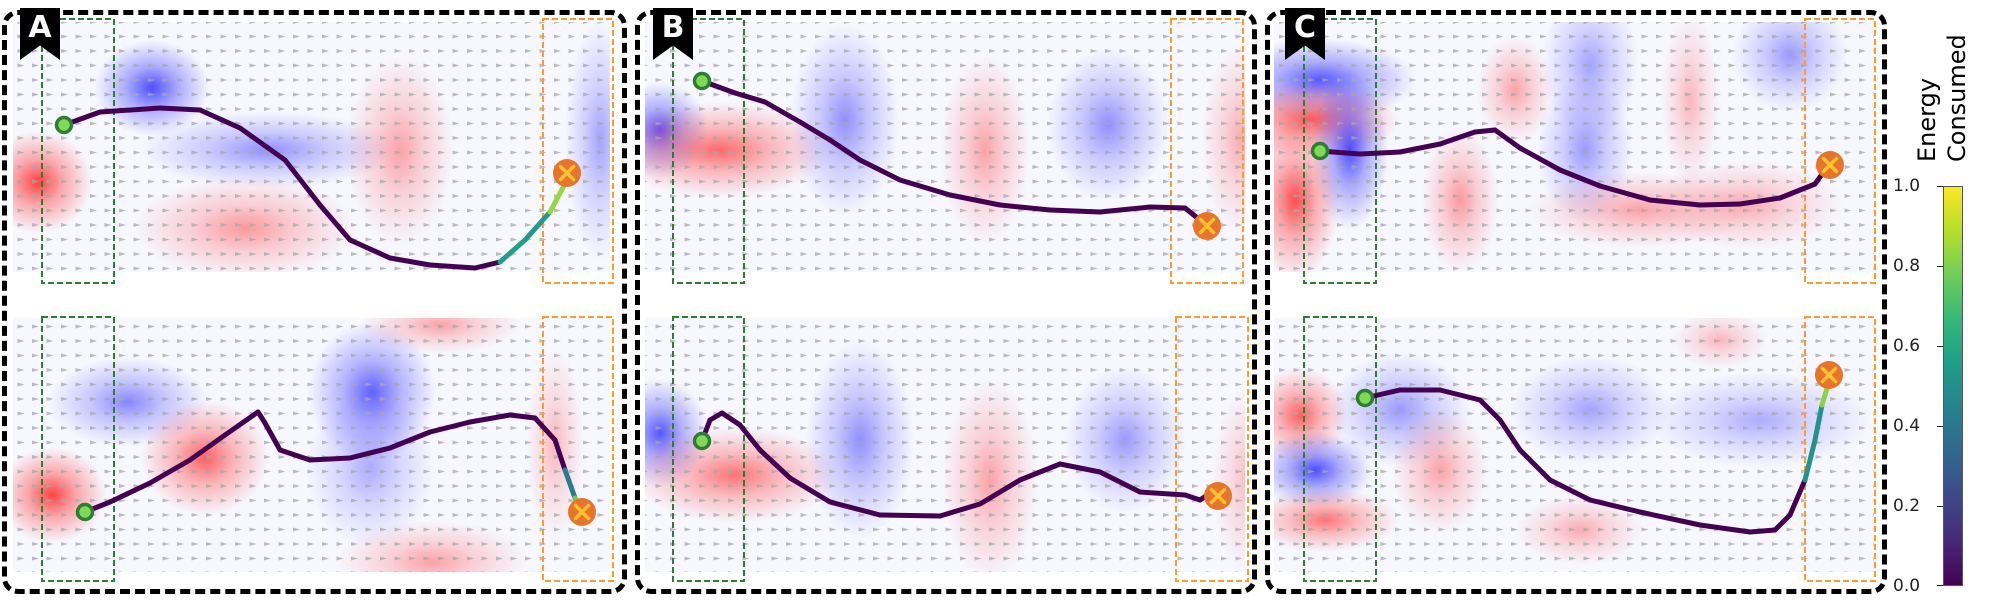 The width and height of the screenshot is (2000, 600). Describe the element at coordinates (1907, 506) in the screenshot. I see `colorbar-tick: 0.2` at that location.